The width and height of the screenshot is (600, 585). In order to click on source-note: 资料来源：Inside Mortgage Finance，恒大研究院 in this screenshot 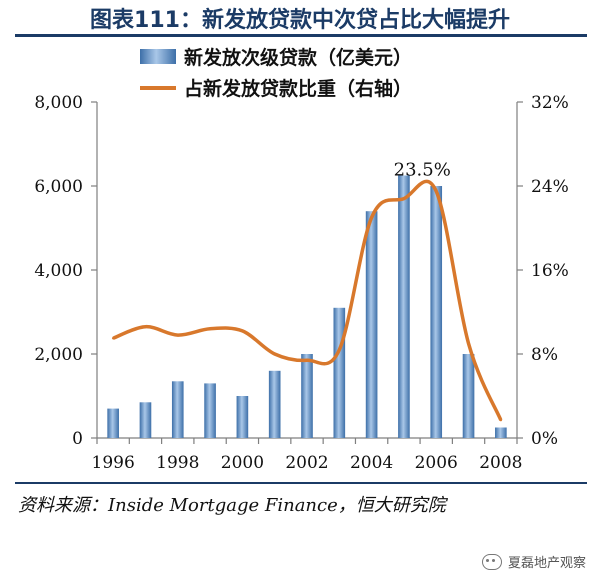, I will do `click(232, 505)`.